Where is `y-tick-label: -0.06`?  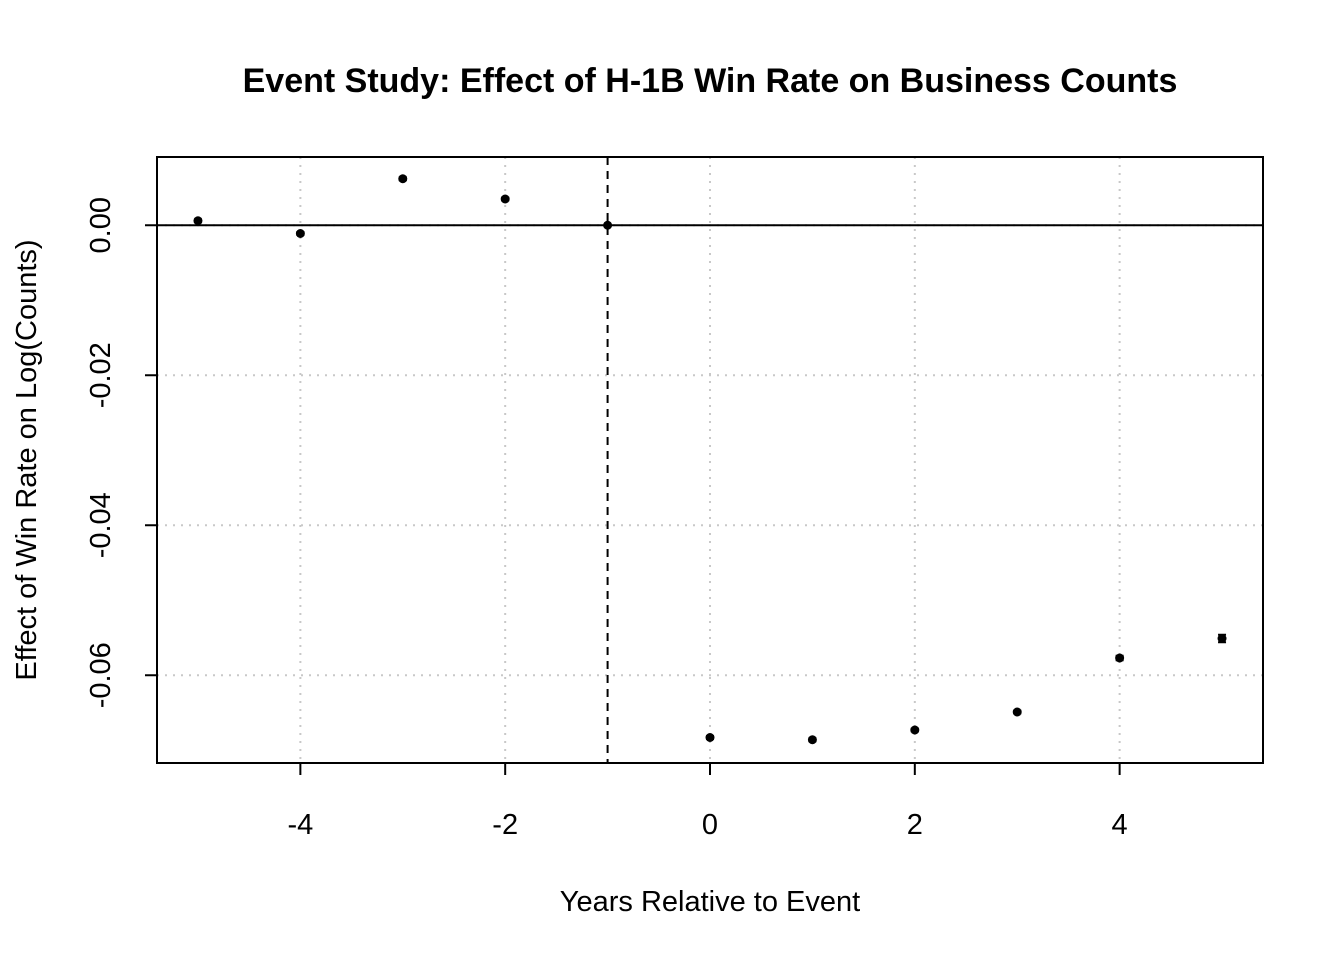
y-tick-label: -0.06 is located at coordinates (101, 675).